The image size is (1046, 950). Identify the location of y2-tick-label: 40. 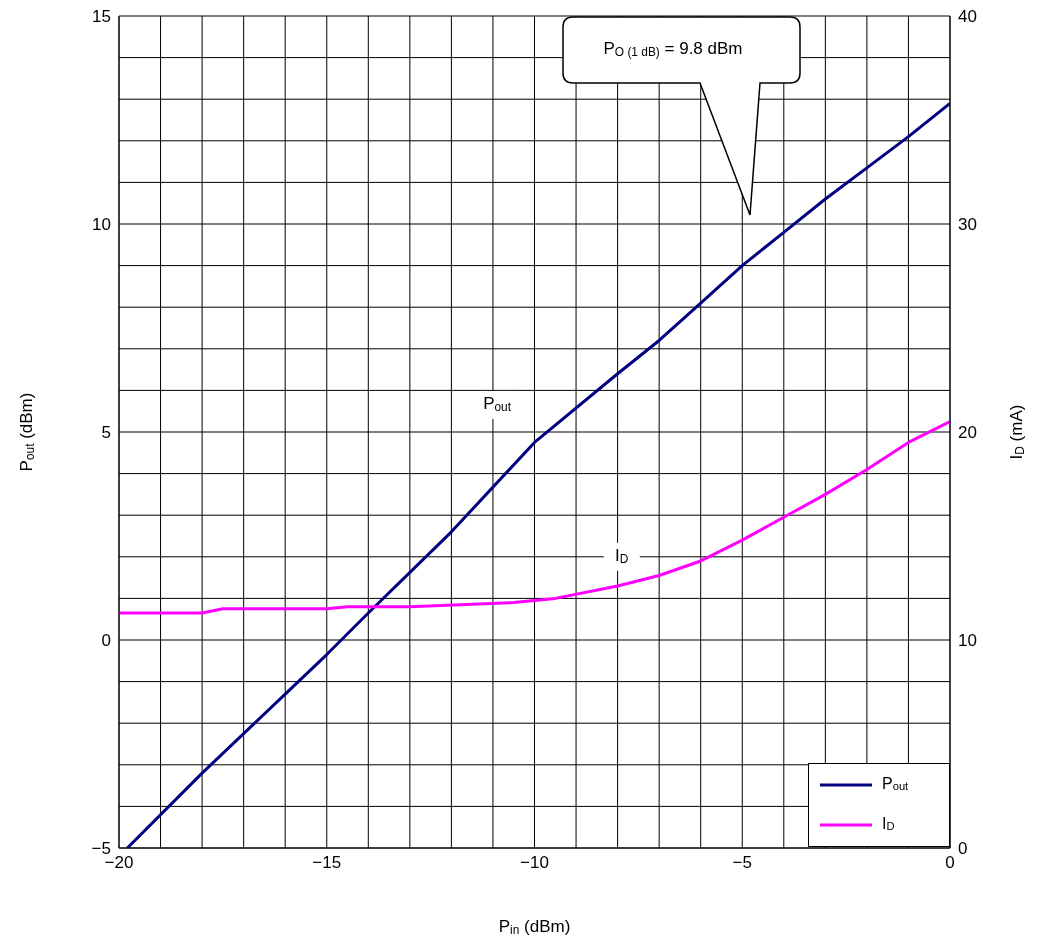
(967, 17).